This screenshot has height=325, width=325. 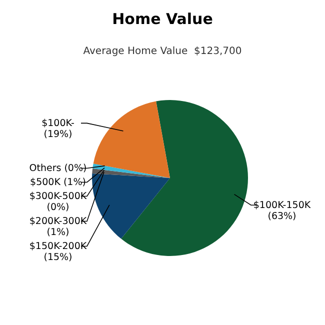 What do you see at coordinates (58, 196) in the screenshot?
I see `category-label: $300K-500K` at bounding box center [58, 196].